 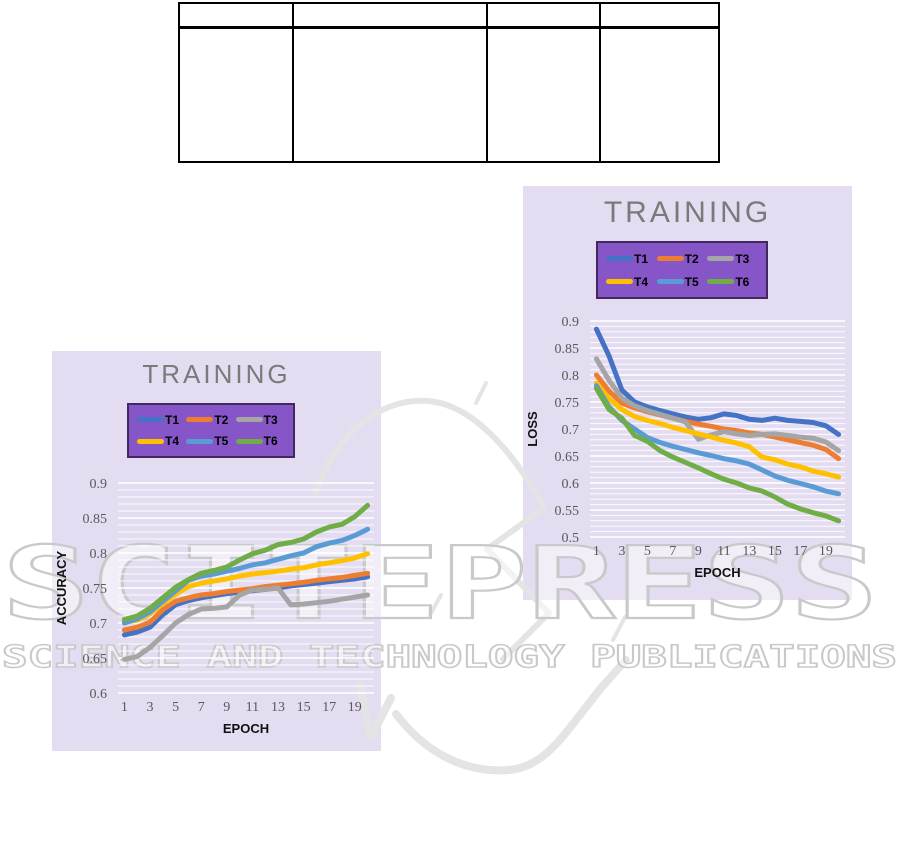 I want to click on y-tick-label: 0.75, so click(x=567, y=403).